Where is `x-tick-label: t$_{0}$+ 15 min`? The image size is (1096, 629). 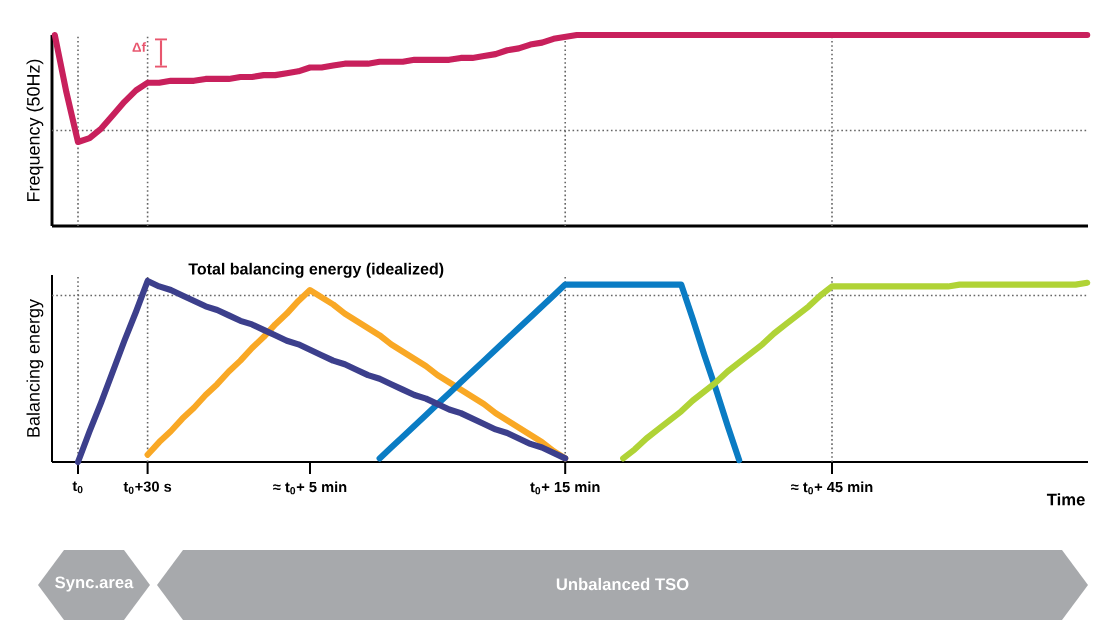
x-tick-label: t$_{0}$+ 15 min is located at coordinates (565, 488).